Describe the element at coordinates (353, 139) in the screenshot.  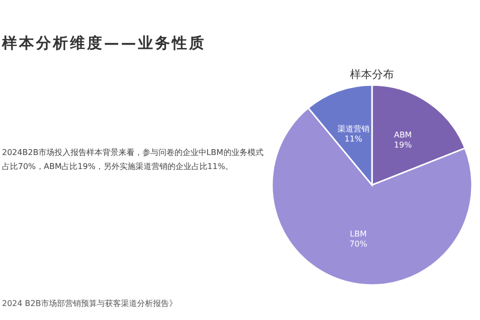
I see `data-label: 11%` at that location.